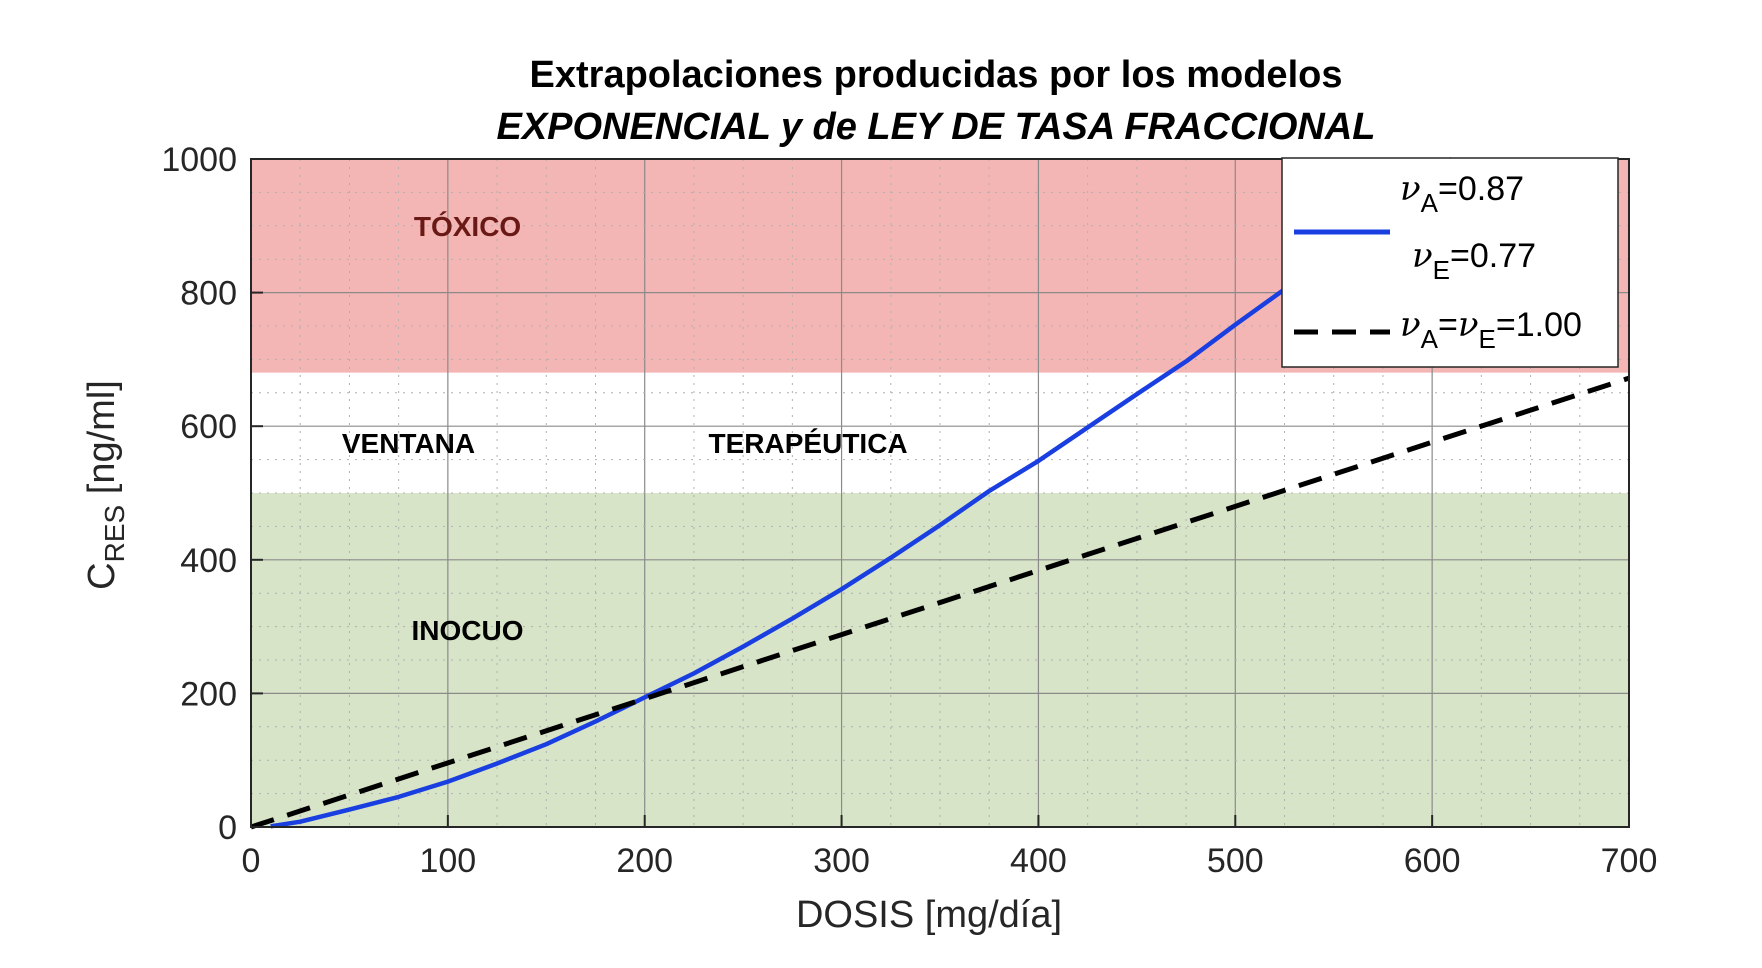 The image size is (1762, 968). Describe the element at coordinates (1481, 189) in the screenshot. I see `legend-val-a-1: =0.87` at that location.